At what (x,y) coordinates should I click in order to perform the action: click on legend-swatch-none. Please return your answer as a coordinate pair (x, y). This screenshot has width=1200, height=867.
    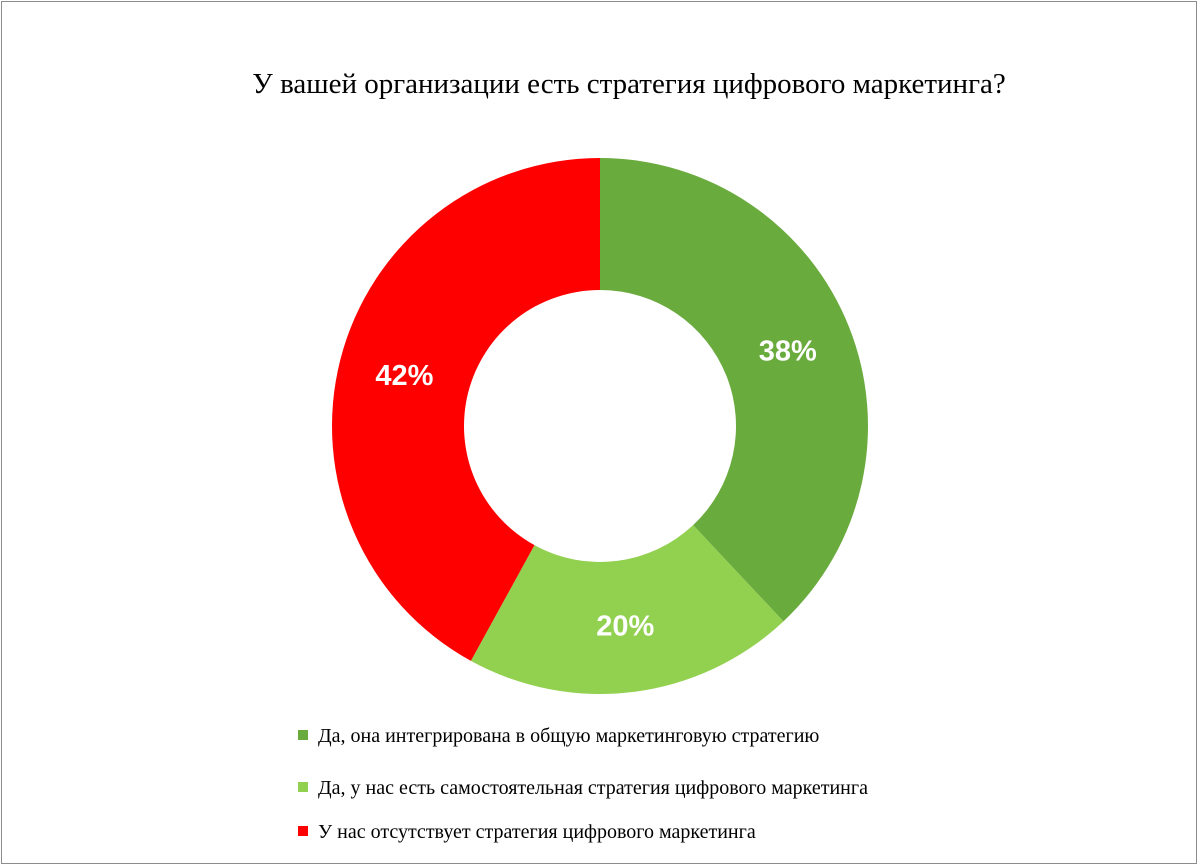
    Looking at the image, I should click on (303, 831).